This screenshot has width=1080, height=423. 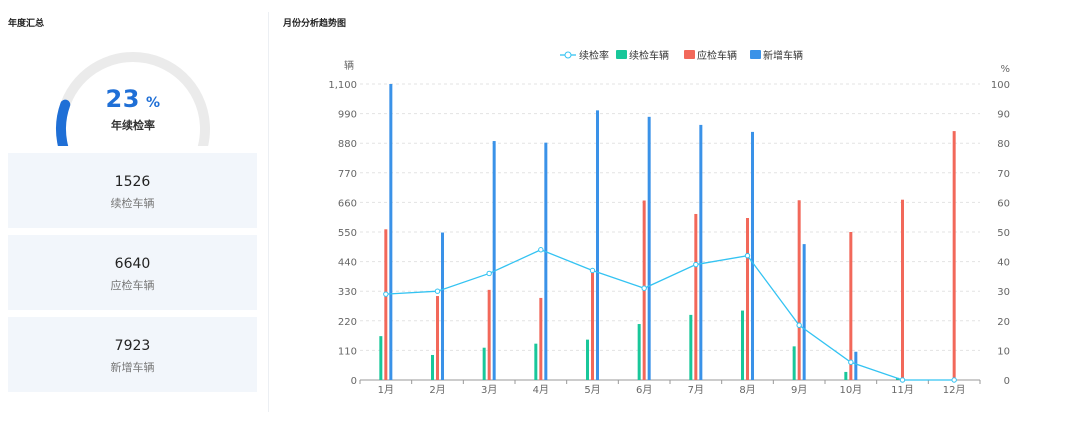 What do you see at coordinates (799, 390) in the screenshot?
I see `x-tick-label: 9月` at bounding box center [799, 390].